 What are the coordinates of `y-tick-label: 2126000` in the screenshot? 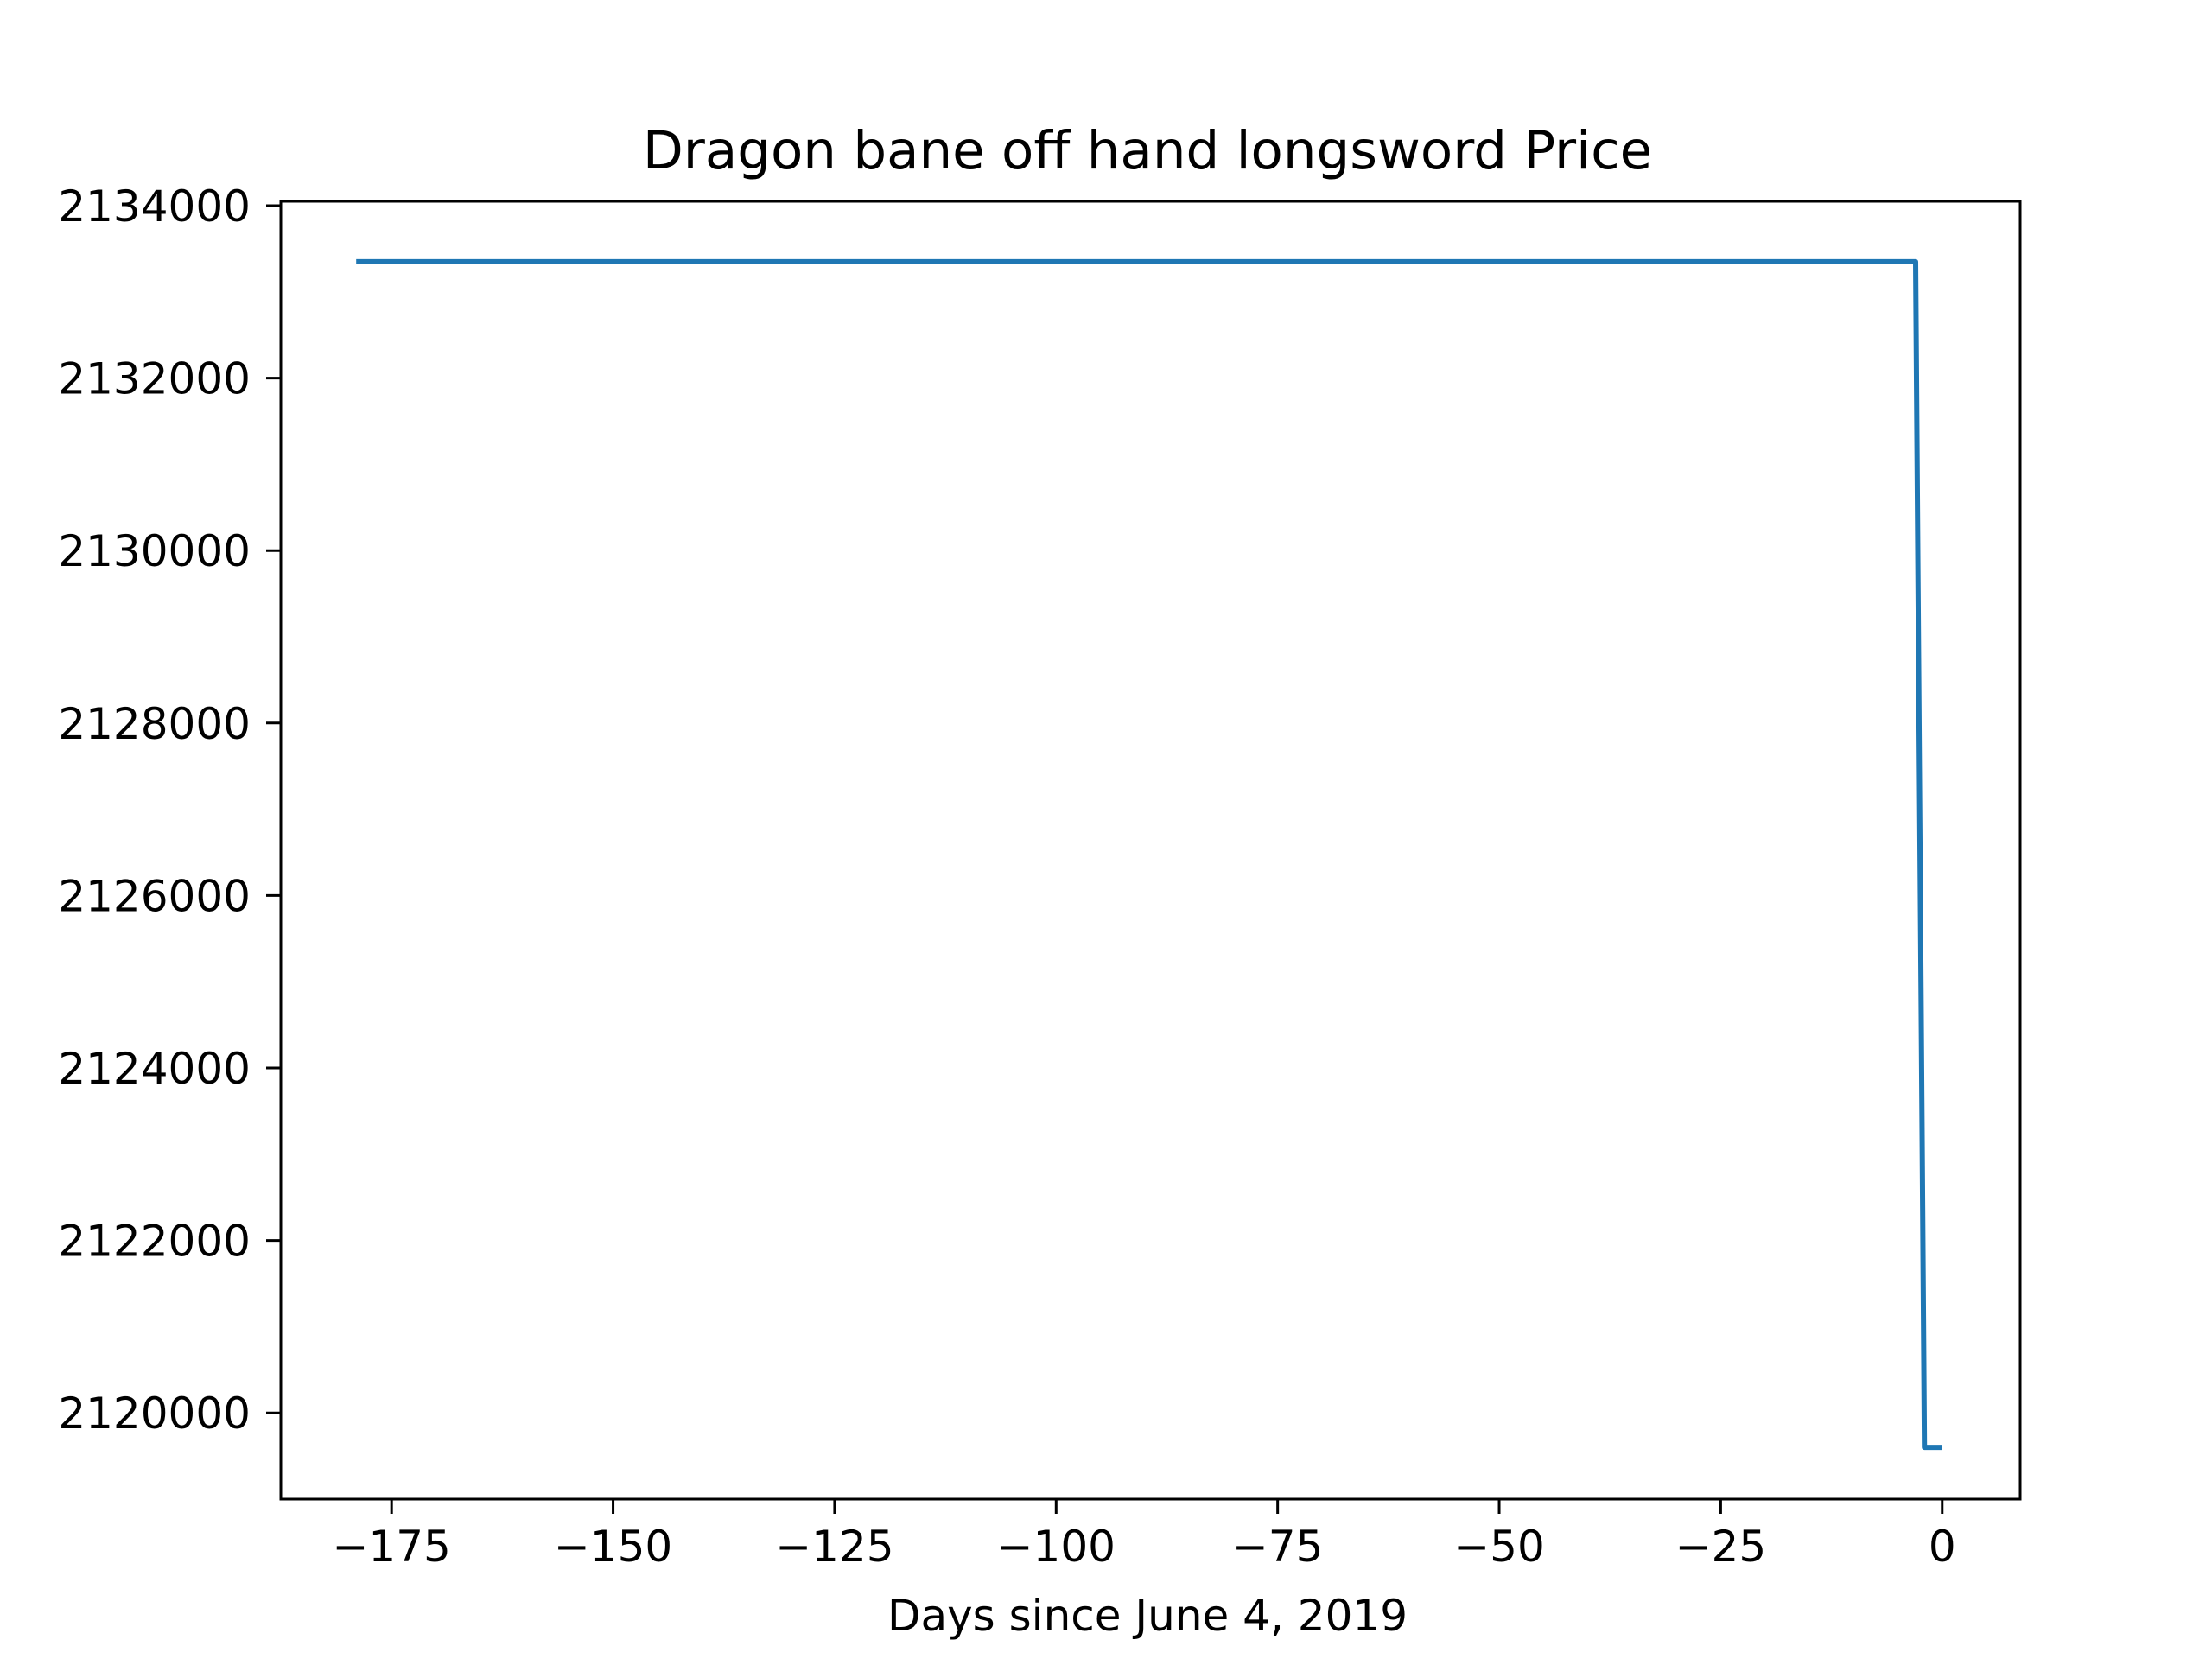 It's located at (154, 896).